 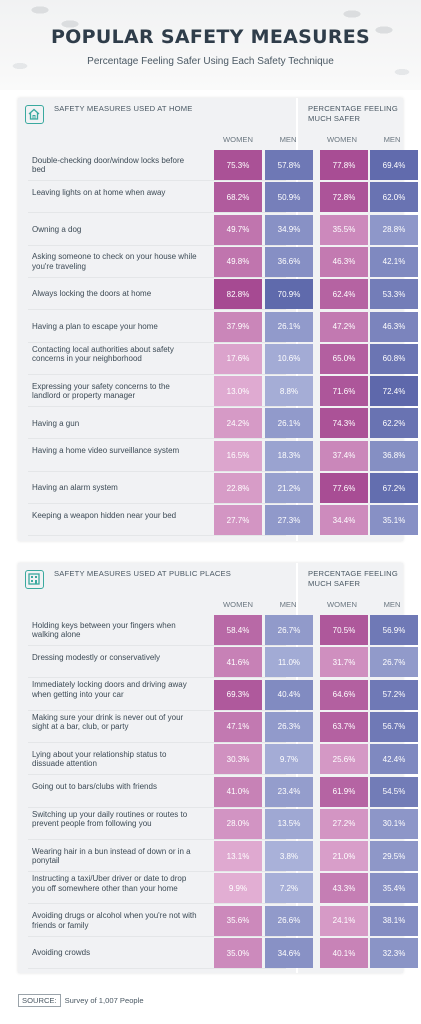 What do you see at coordinates (92, 294) in the screenshot?
I see `row-label: Always locking the doors at home` at bounding box center [92, 294].